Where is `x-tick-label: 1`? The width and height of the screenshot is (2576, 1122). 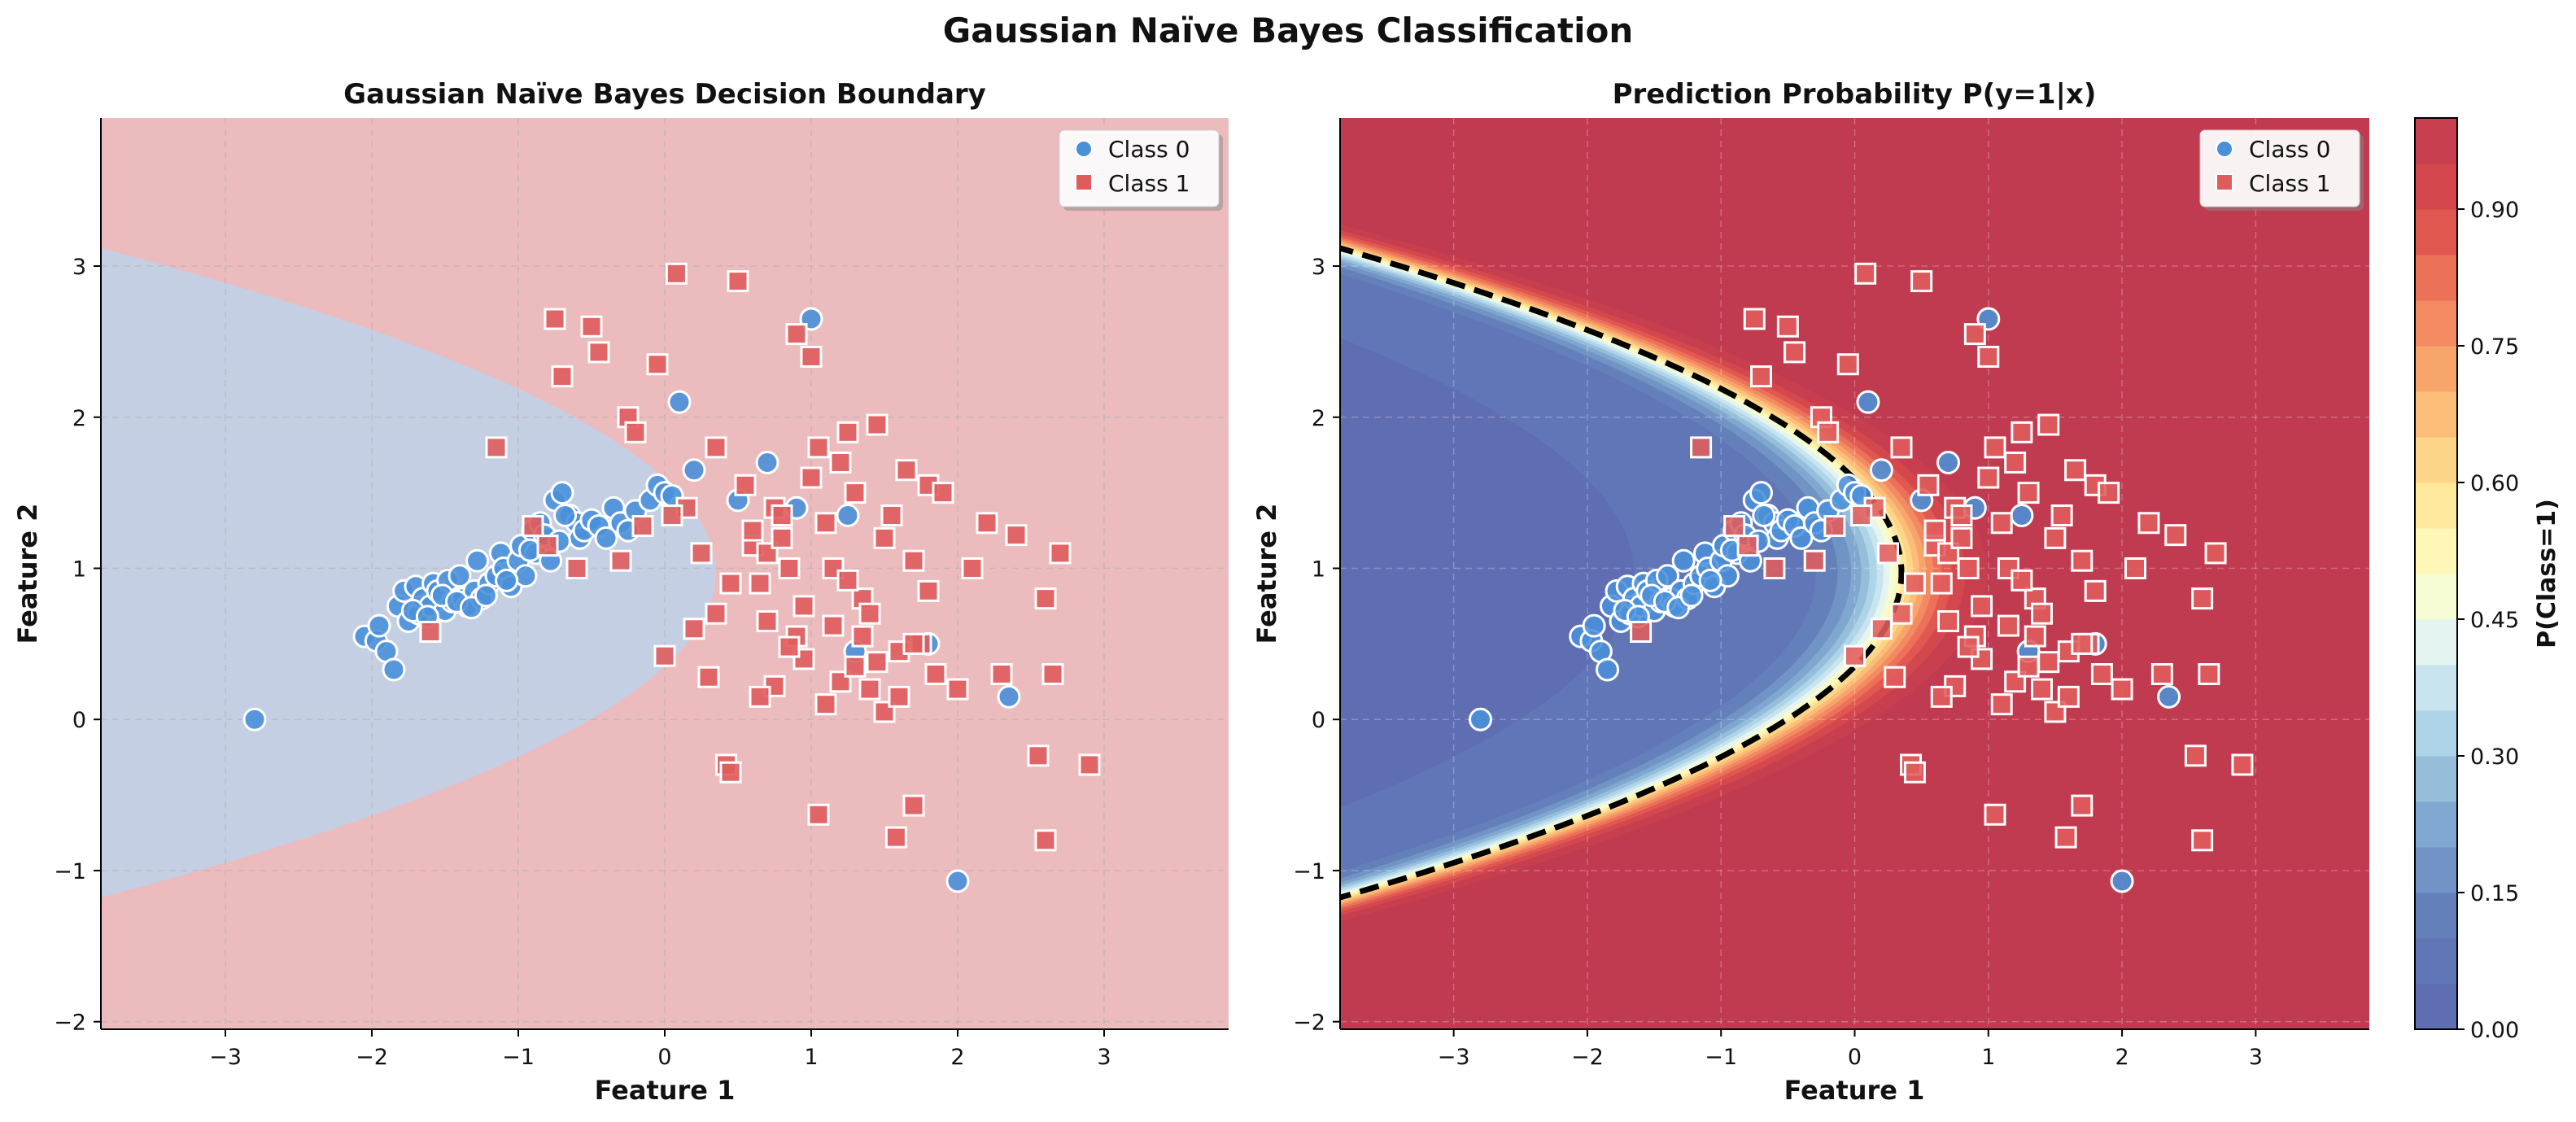
x-tick-label: 1 is located at coordinates (811, 1057).